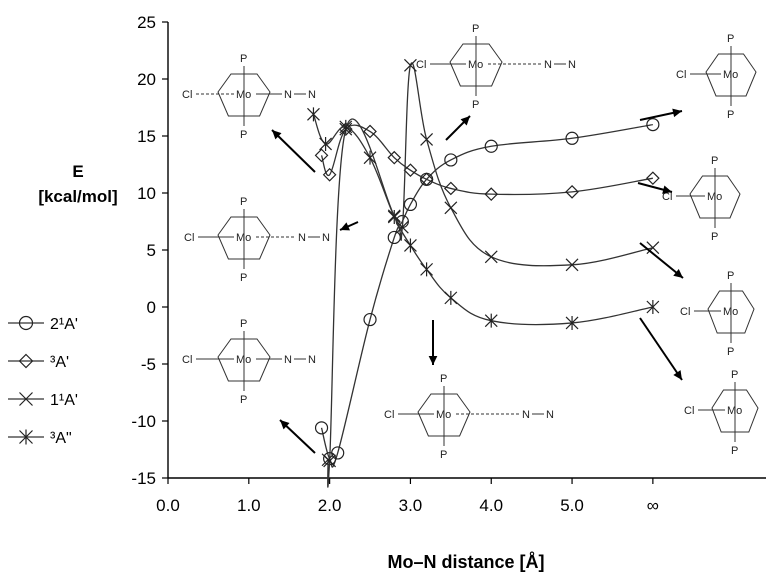 The height and width of the screenshot is (577, 766). Describe the element at coordinates (330, 505) in the screenshot. I see `x-tick-label: 2.0` at that location.